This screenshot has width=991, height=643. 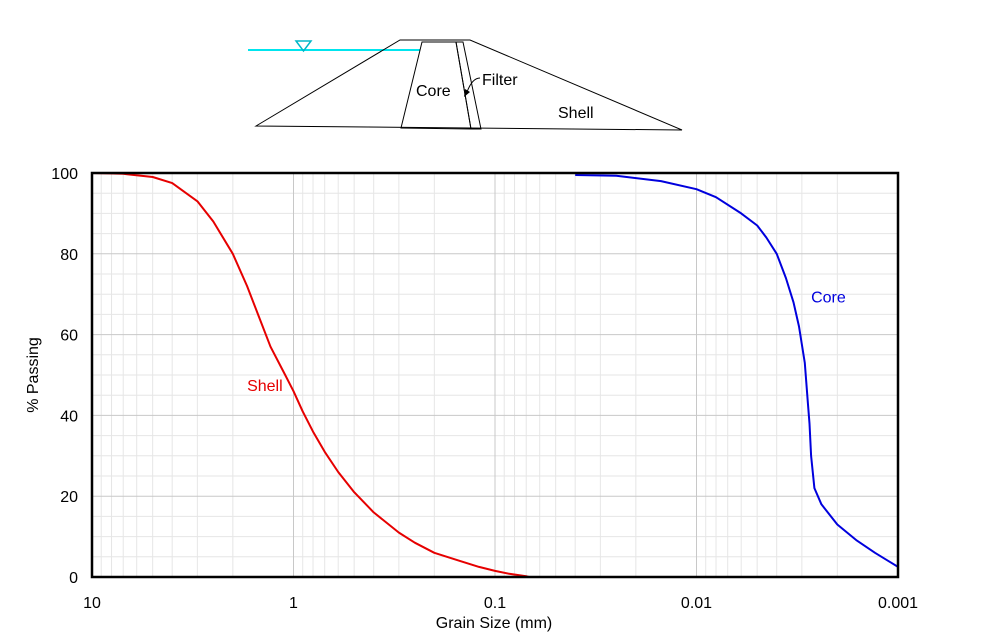 What do you see at coordinates (303, 46) in the screenshot?
I see `water-level-symbol` at bounding box center [303, 46].